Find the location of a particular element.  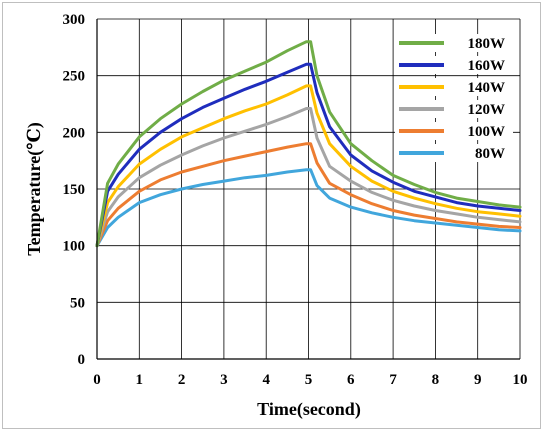

y-tick-label: 100 is located at coordinates (74, 247).